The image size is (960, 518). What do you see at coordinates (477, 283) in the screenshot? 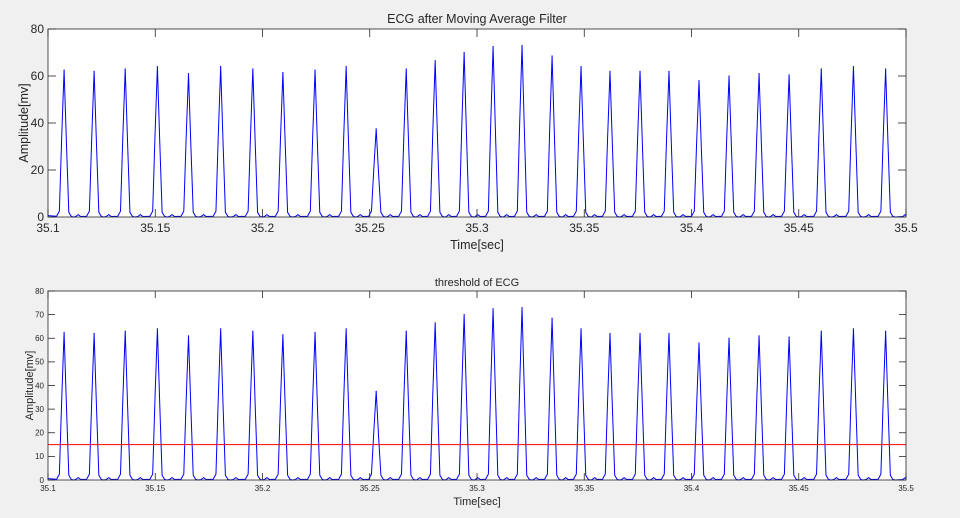
I see `chart-title: threshold of ECG` at bounding box center [477, 283].